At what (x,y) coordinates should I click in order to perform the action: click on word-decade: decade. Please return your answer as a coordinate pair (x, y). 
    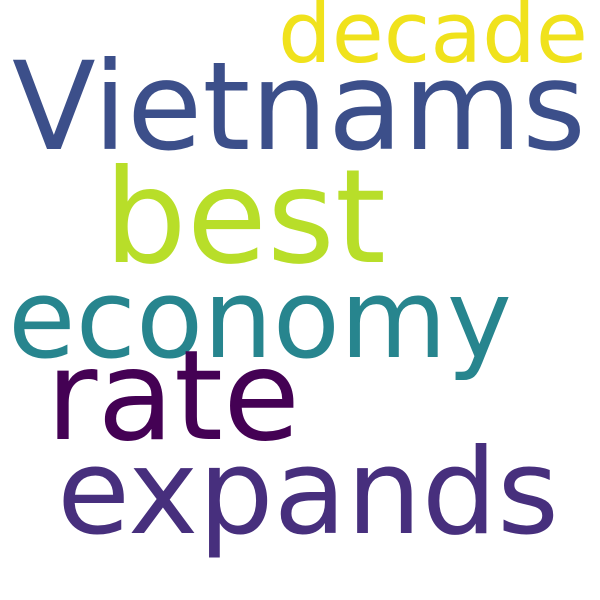
    Looking at the image, I should click on (433, 41).